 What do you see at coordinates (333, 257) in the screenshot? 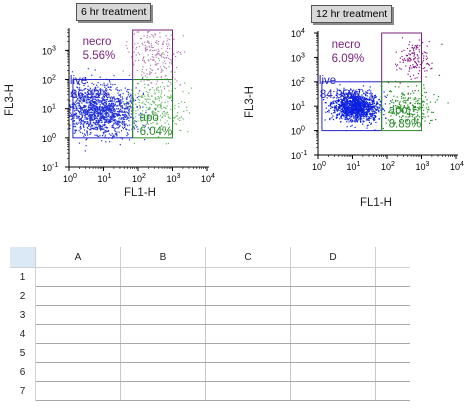
I see `column-header-d: D` at bounding box center [333, 257].